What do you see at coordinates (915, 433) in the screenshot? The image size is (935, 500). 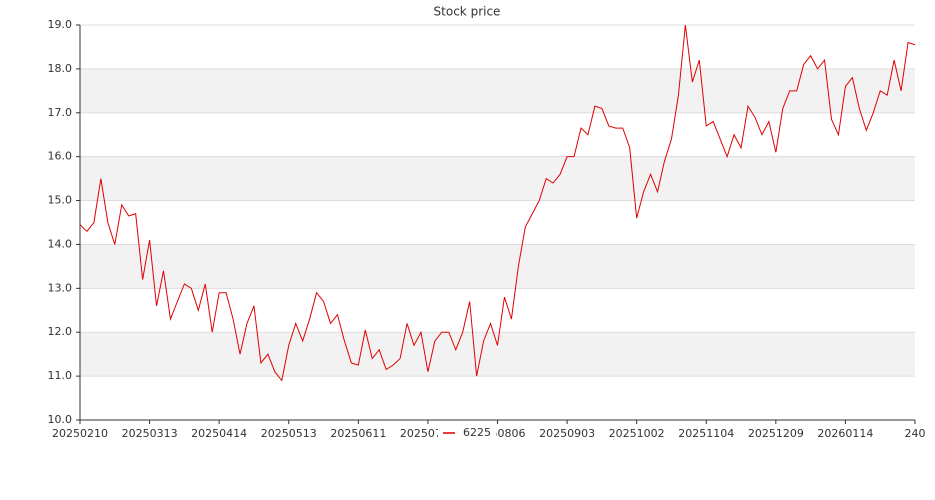 I see `x-tick-label: 240` at bounding box center [915, 433].